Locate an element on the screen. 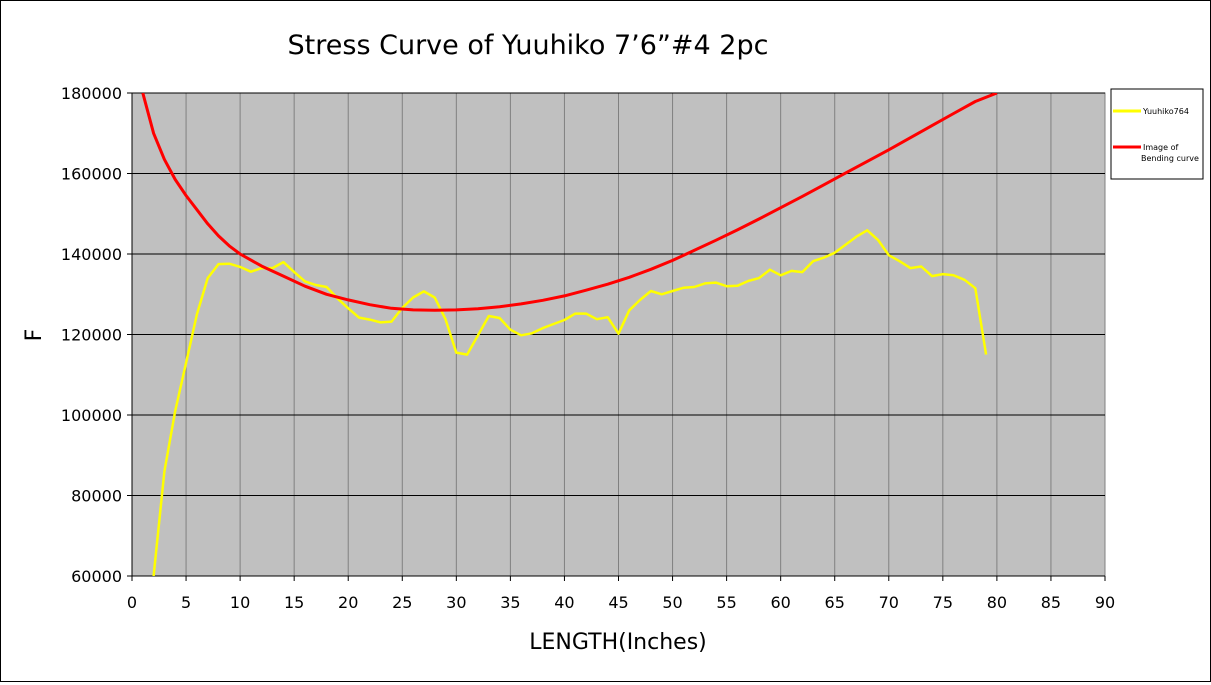 The height and width of the screenshot is (685, 1211). x-tick-label: 90 is located at coordinates (1105, 602).